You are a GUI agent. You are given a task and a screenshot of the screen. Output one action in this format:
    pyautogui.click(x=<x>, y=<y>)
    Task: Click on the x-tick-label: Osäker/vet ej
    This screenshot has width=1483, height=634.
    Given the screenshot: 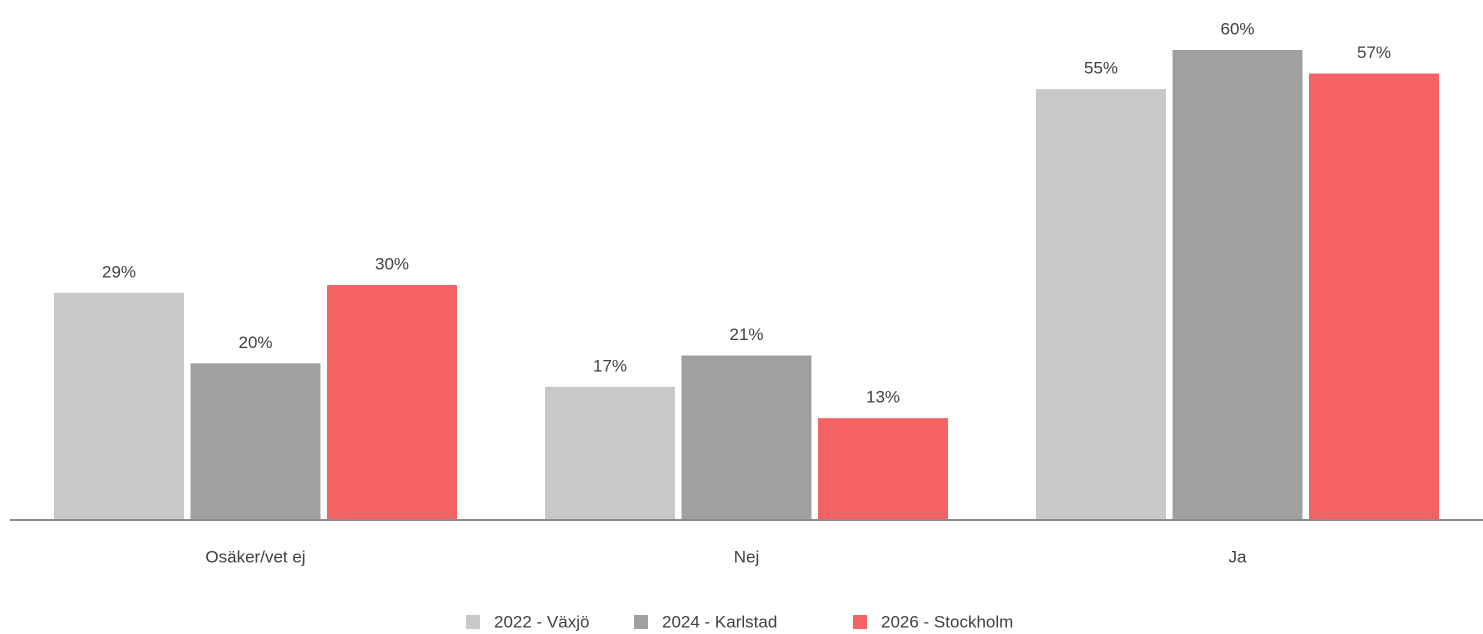 What is the action you would take?
    pyautogui.click(x=255, y=556)
    